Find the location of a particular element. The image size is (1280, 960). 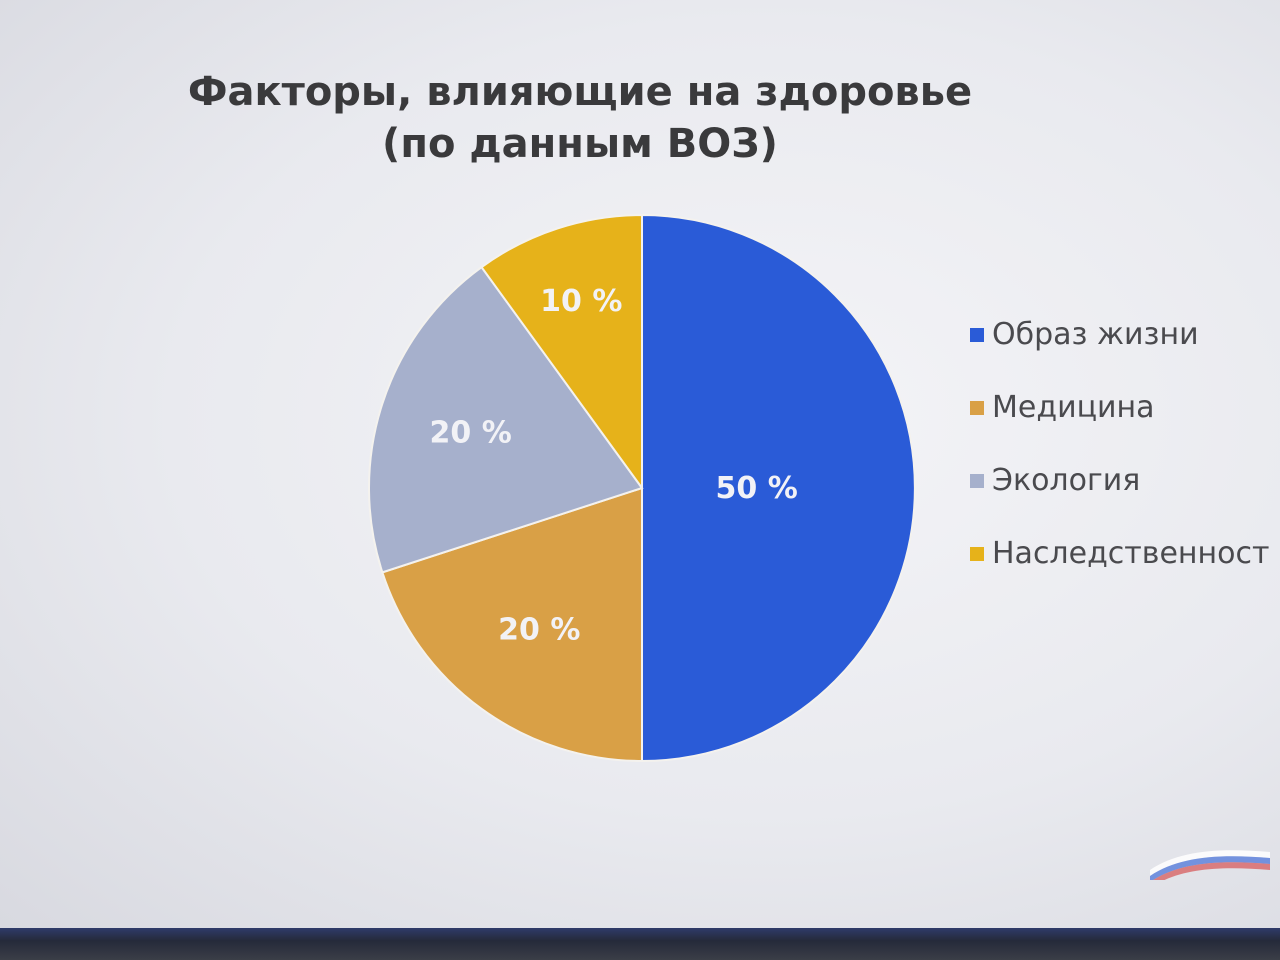

legend-label: Образ жизни is located at coordinates (1095, 334).